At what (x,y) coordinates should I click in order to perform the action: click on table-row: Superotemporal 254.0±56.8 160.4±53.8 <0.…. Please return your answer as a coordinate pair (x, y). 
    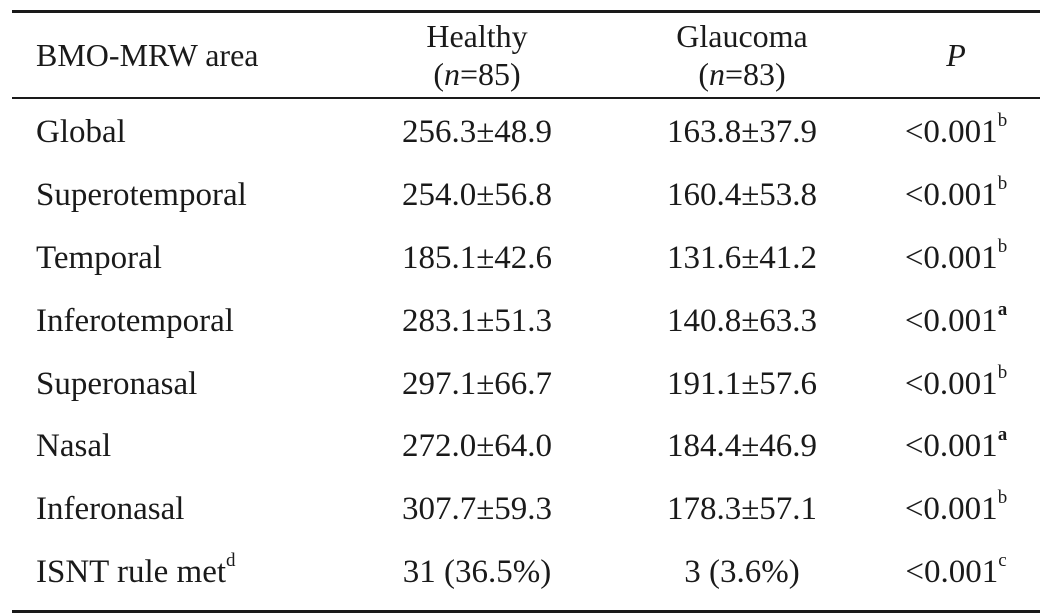
    Looking at the image, I should click on (526, 195).